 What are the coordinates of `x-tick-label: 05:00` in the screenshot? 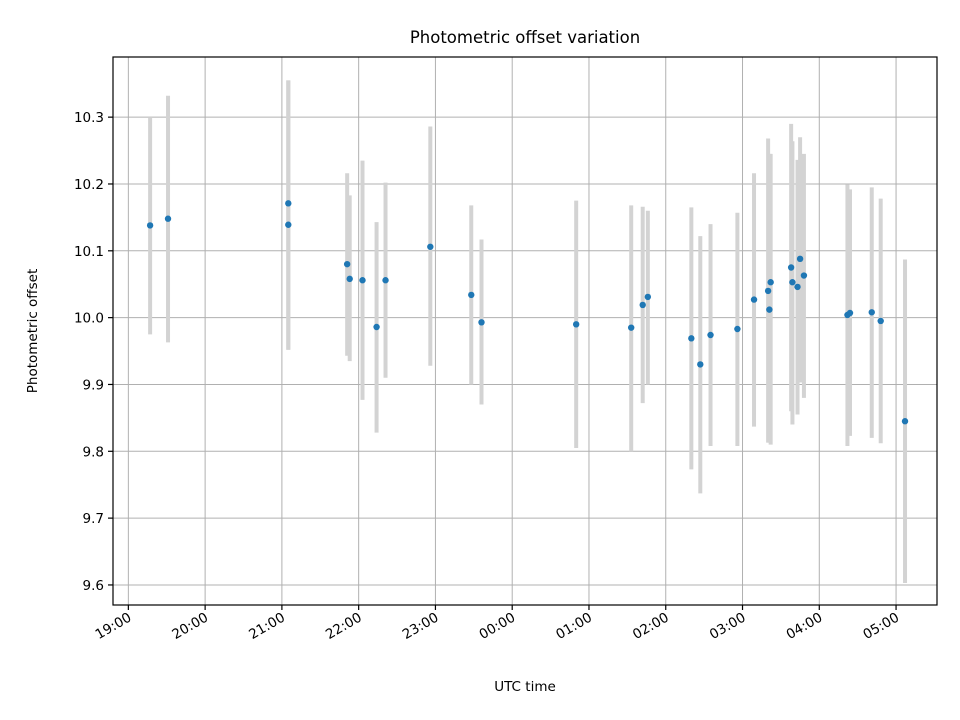 It's located at (881, 626).